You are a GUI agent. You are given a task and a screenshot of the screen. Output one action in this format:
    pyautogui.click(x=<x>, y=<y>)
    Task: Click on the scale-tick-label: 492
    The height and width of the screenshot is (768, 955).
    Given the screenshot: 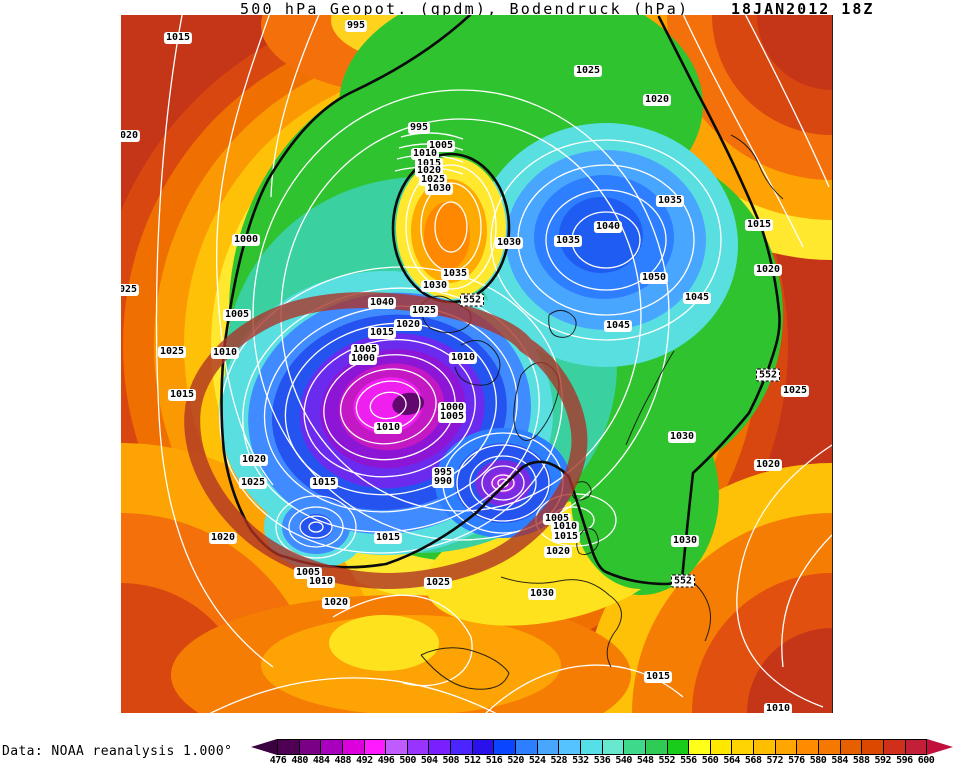 What is the action you would take?
    pyautogui.click(x=364, y=760)
    